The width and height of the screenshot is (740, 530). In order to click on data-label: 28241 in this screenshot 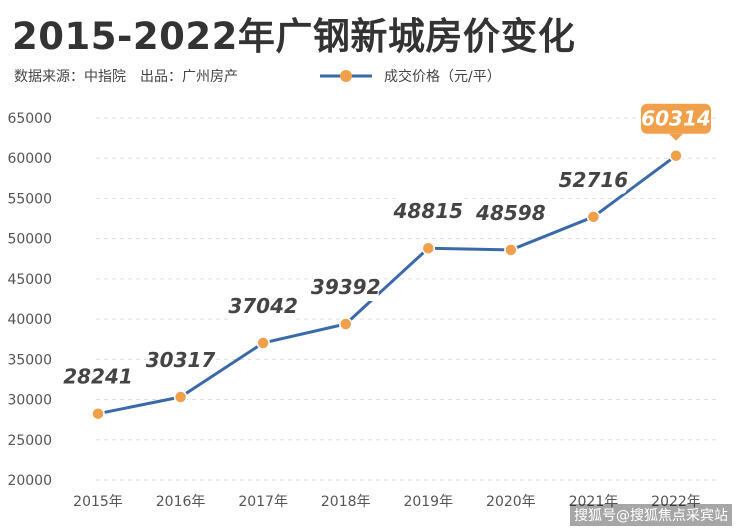, I will do `click(98, 377)`.